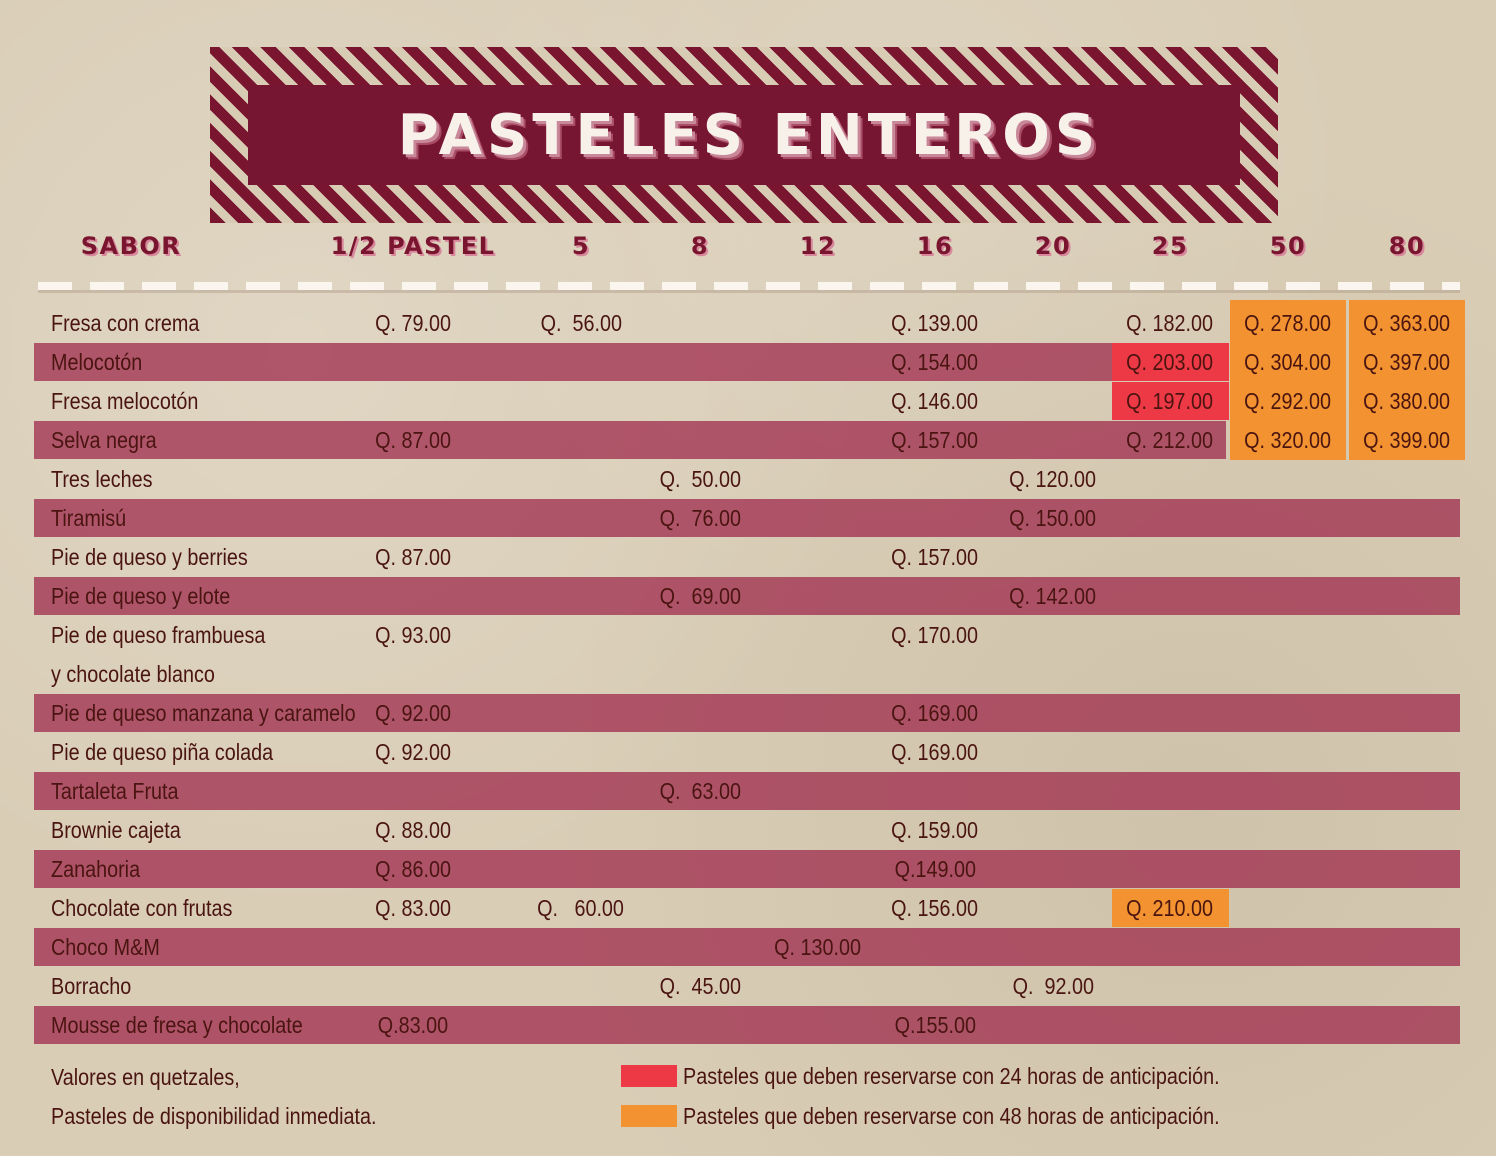  What do you see at coordinates (935, 246) in the screenshot?
I see `column-header-16: 16` at bounding box center [935, 246].